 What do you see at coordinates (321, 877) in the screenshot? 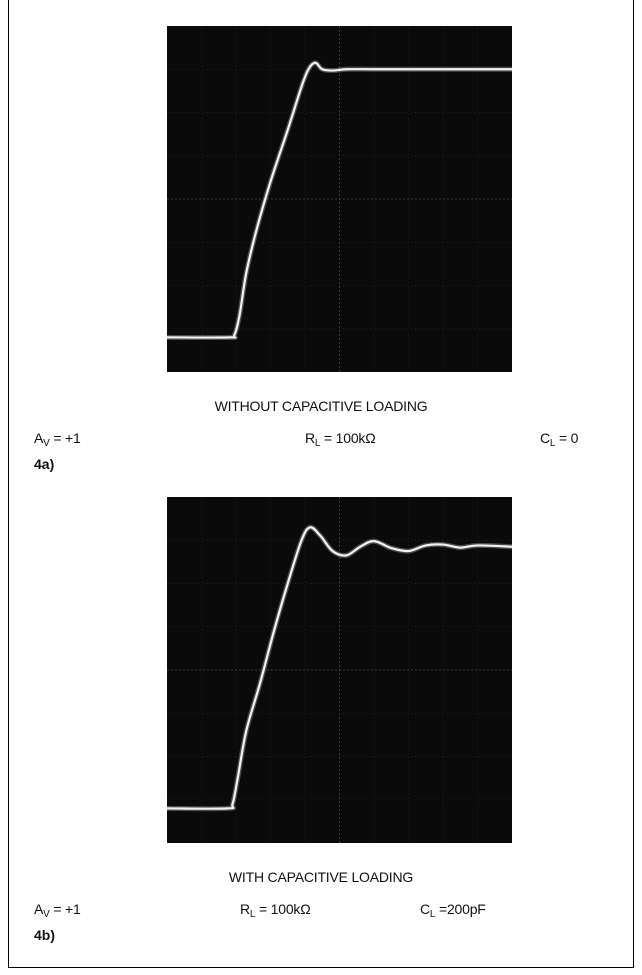
I see `caption-b: WITH CAPACITIVE LOADING` at bounding box center [321, 877].